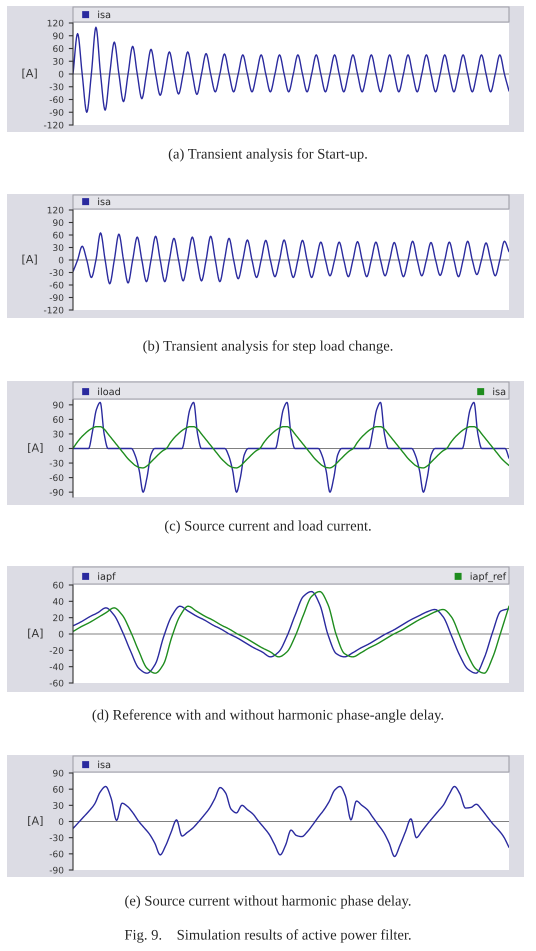 The width and height of the screenshot is (536, 951). Describe the element at coordinates (107, 577) in the screenshot. I see `legend-label: iapf` at that location.